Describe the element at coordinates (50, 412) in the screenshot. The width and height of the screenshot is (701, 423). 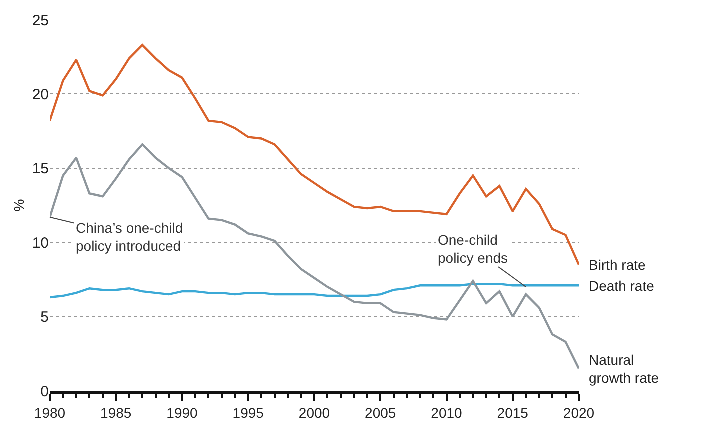
I see `x-tick-label: 1980` at that location.